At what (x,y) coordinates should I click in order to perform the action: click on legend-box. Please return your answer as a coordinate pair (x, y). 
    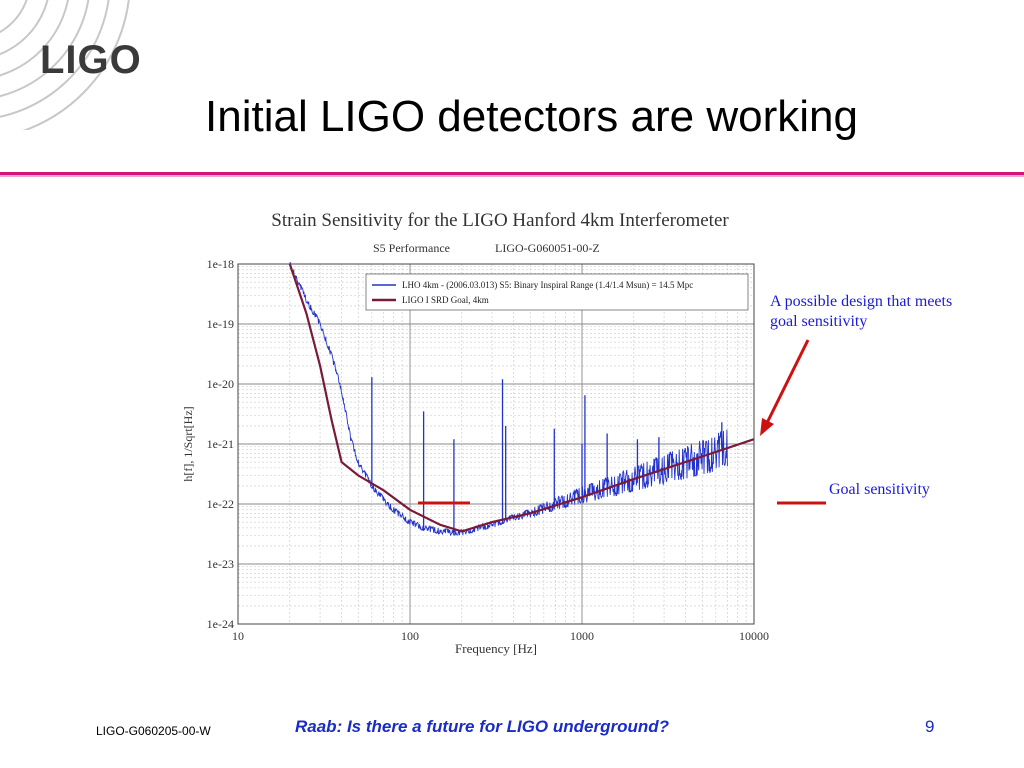
    Looking at the image, I should click on (557, 292).